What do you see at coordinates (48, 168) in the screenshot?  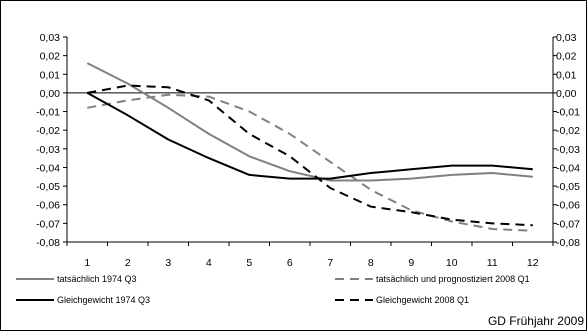 I see `y-tick-label-left: -0,04` at bounding box center [48, 168].